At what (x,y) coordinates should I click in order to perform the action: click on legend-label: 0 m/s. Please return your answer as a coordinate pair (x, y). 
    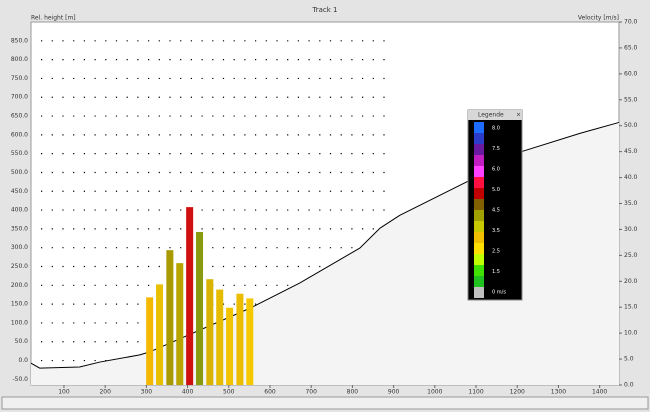
    Looking at the image, I should click on (499, 293).